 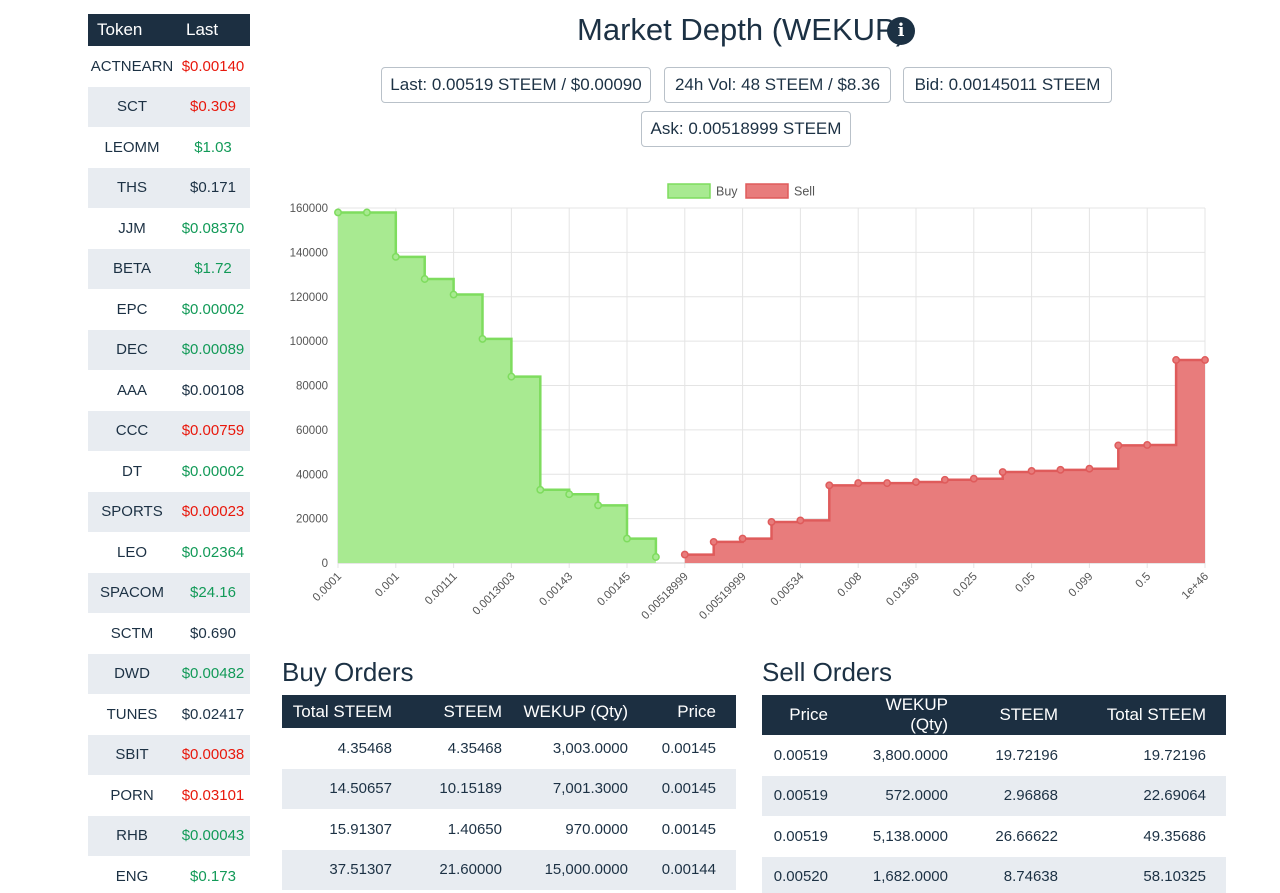 What do you see at coordinates (1195, 586) in the screenshot?
I see `x-tick-label: 1e+46` at bounding box center [1195, 586].